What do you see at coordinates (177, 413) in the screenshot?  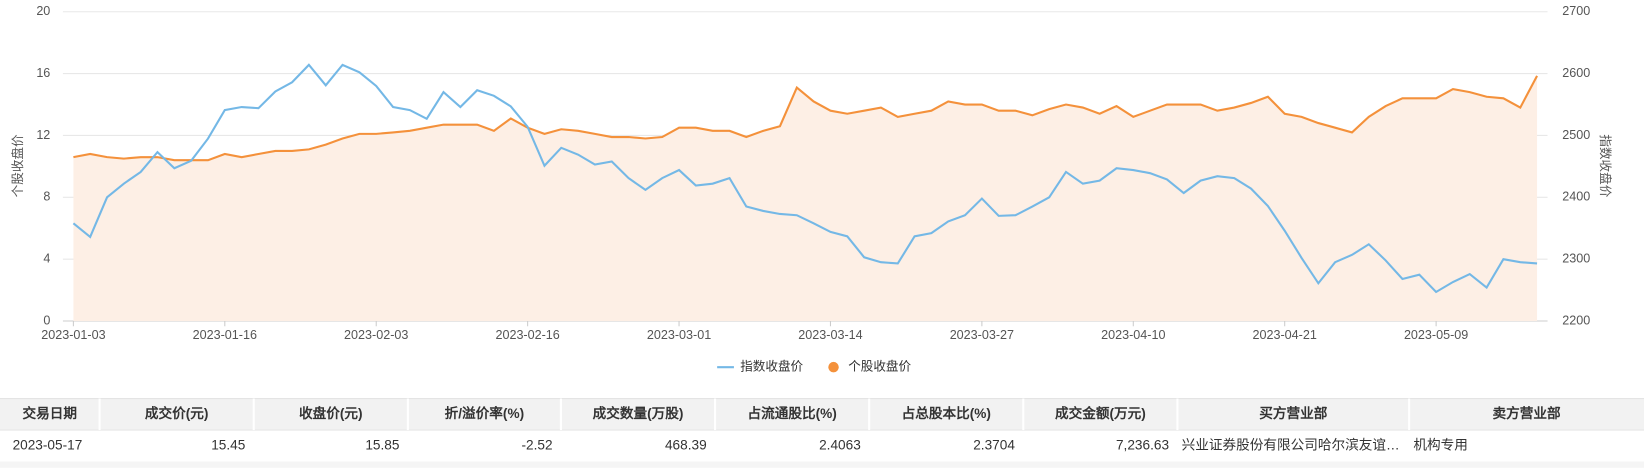 I see `table-header: 成交价(元)` at bounding box center [177, 413].